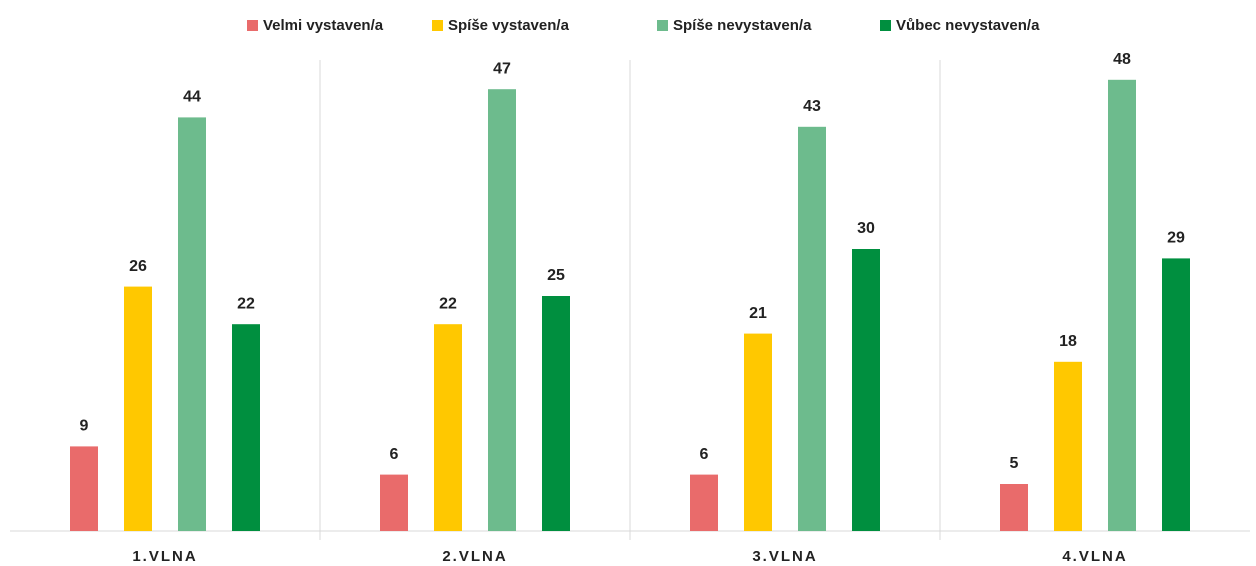 The image size is (1256, 566). What do you see at coordinates (502, 68) in the screenshot?
I see `data-label: 47` at bounding box center [502, 68].